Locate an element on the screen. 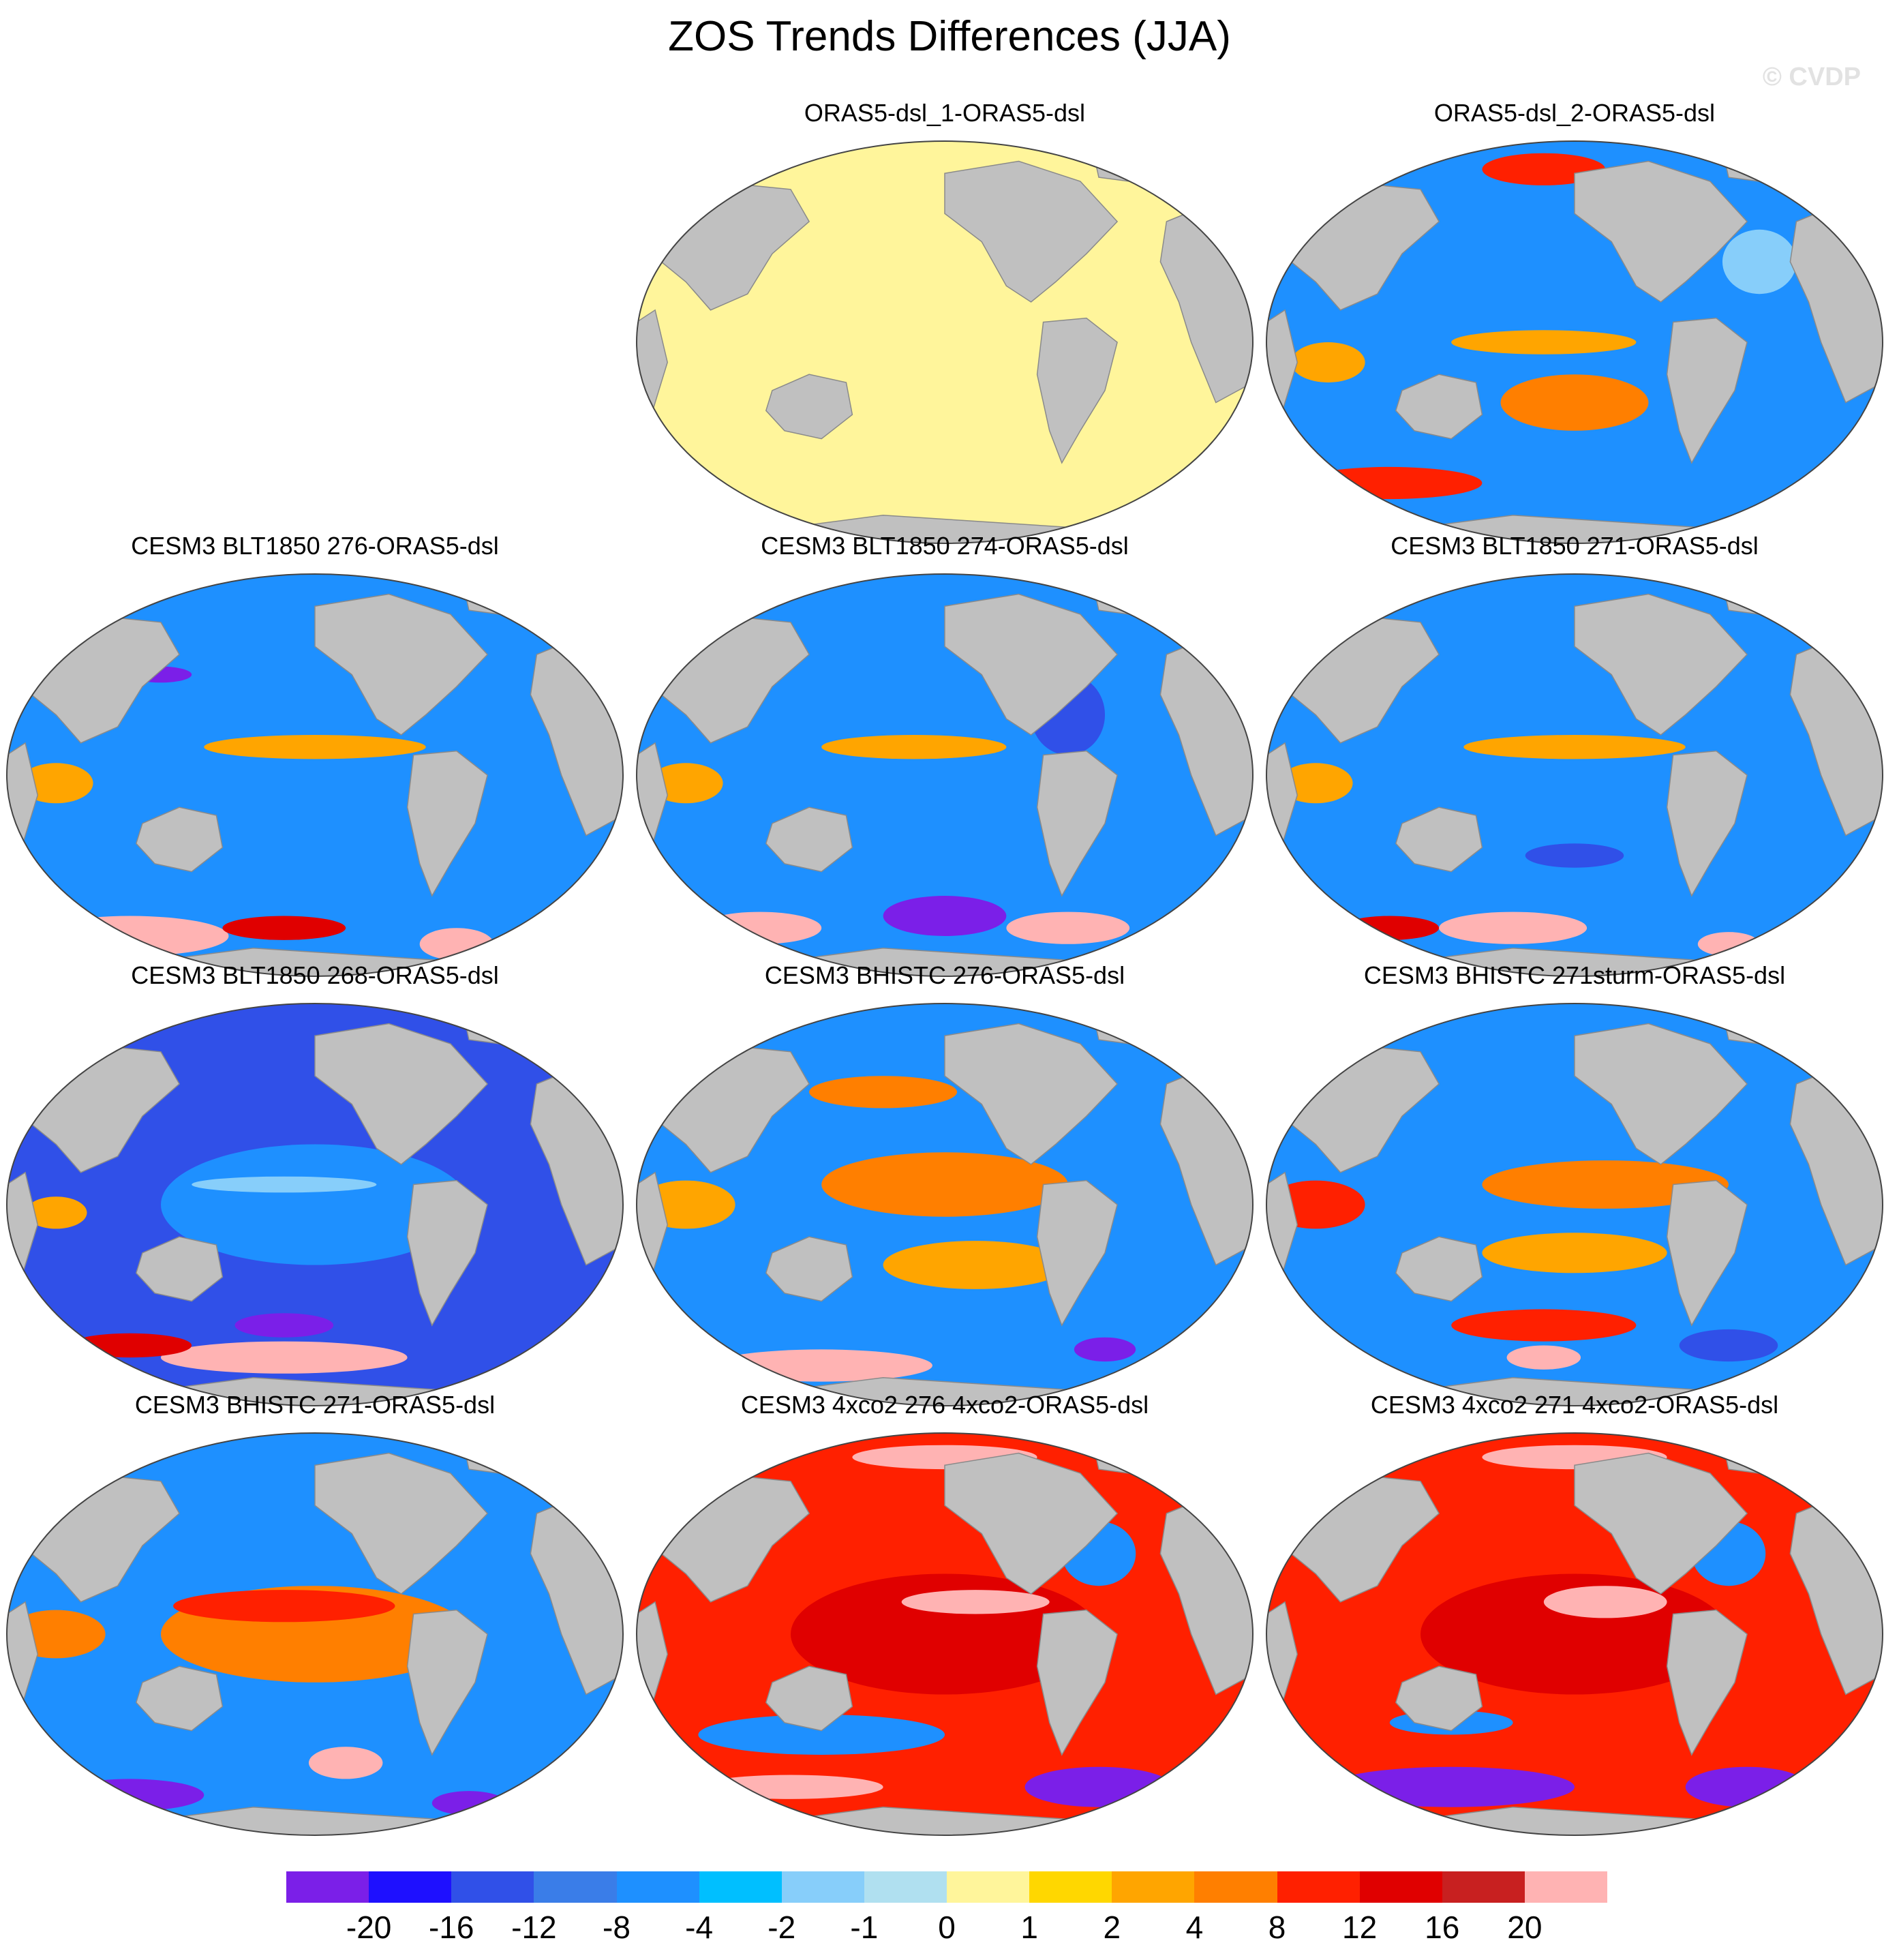 Image resolution: width=1899 pixels, height=1960 pixels. map-panel: ORAS5-dsl_2-ORAS5-dsl is located at coordinates (1574, 324).